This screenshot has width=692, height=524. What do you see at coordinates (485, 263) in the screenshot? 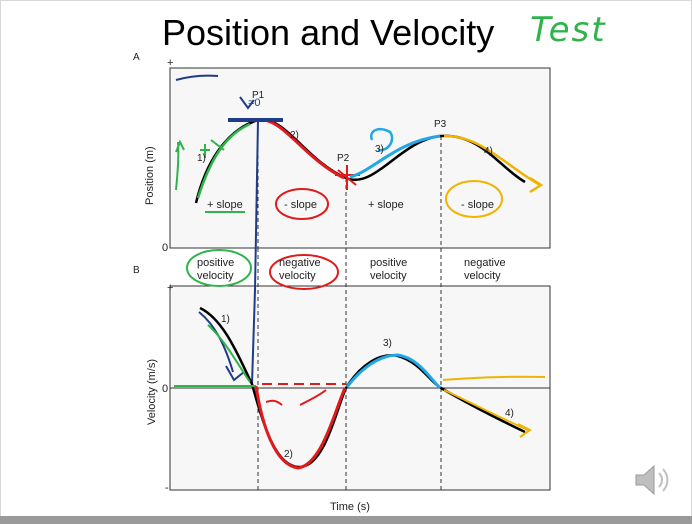
I see `velocity-label-4-line-1: negative` at bounding box center [485, 263].